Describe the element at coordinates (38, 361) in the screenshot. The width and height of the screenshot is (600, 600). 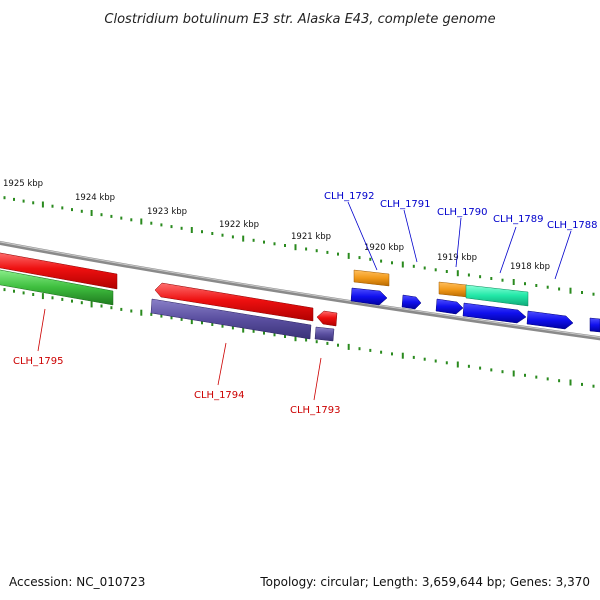
I see `gene-label-clh-1795: CLH_1795` at that location.